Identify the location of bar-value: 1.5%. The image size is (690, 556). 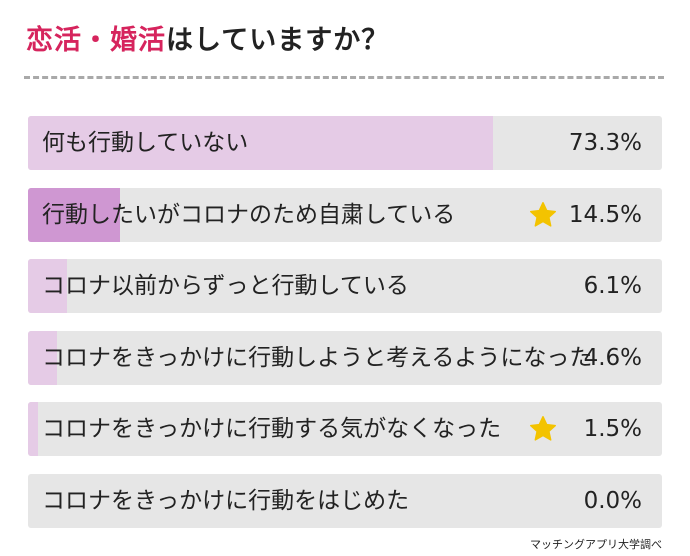
(612, 429).